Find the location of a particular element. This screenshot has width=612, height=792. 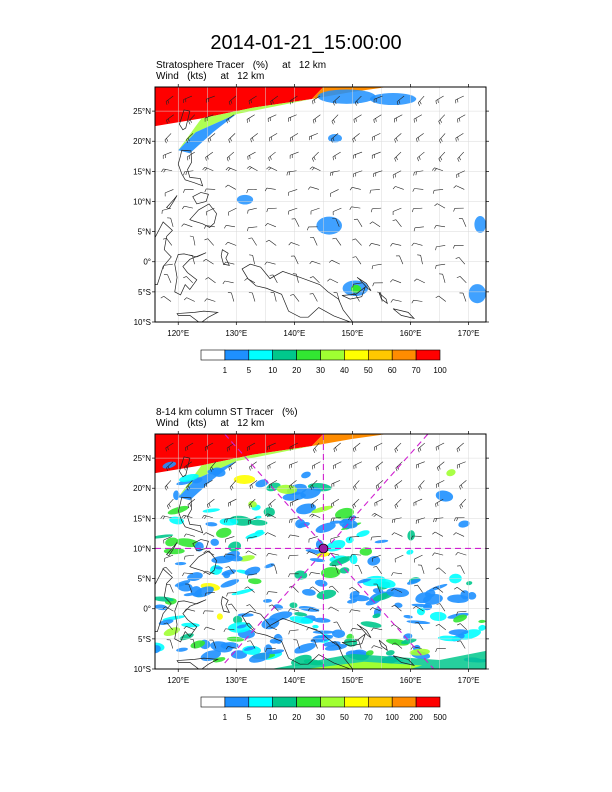

lat-tick-label: 10°S is located at coordinates (142, 322).